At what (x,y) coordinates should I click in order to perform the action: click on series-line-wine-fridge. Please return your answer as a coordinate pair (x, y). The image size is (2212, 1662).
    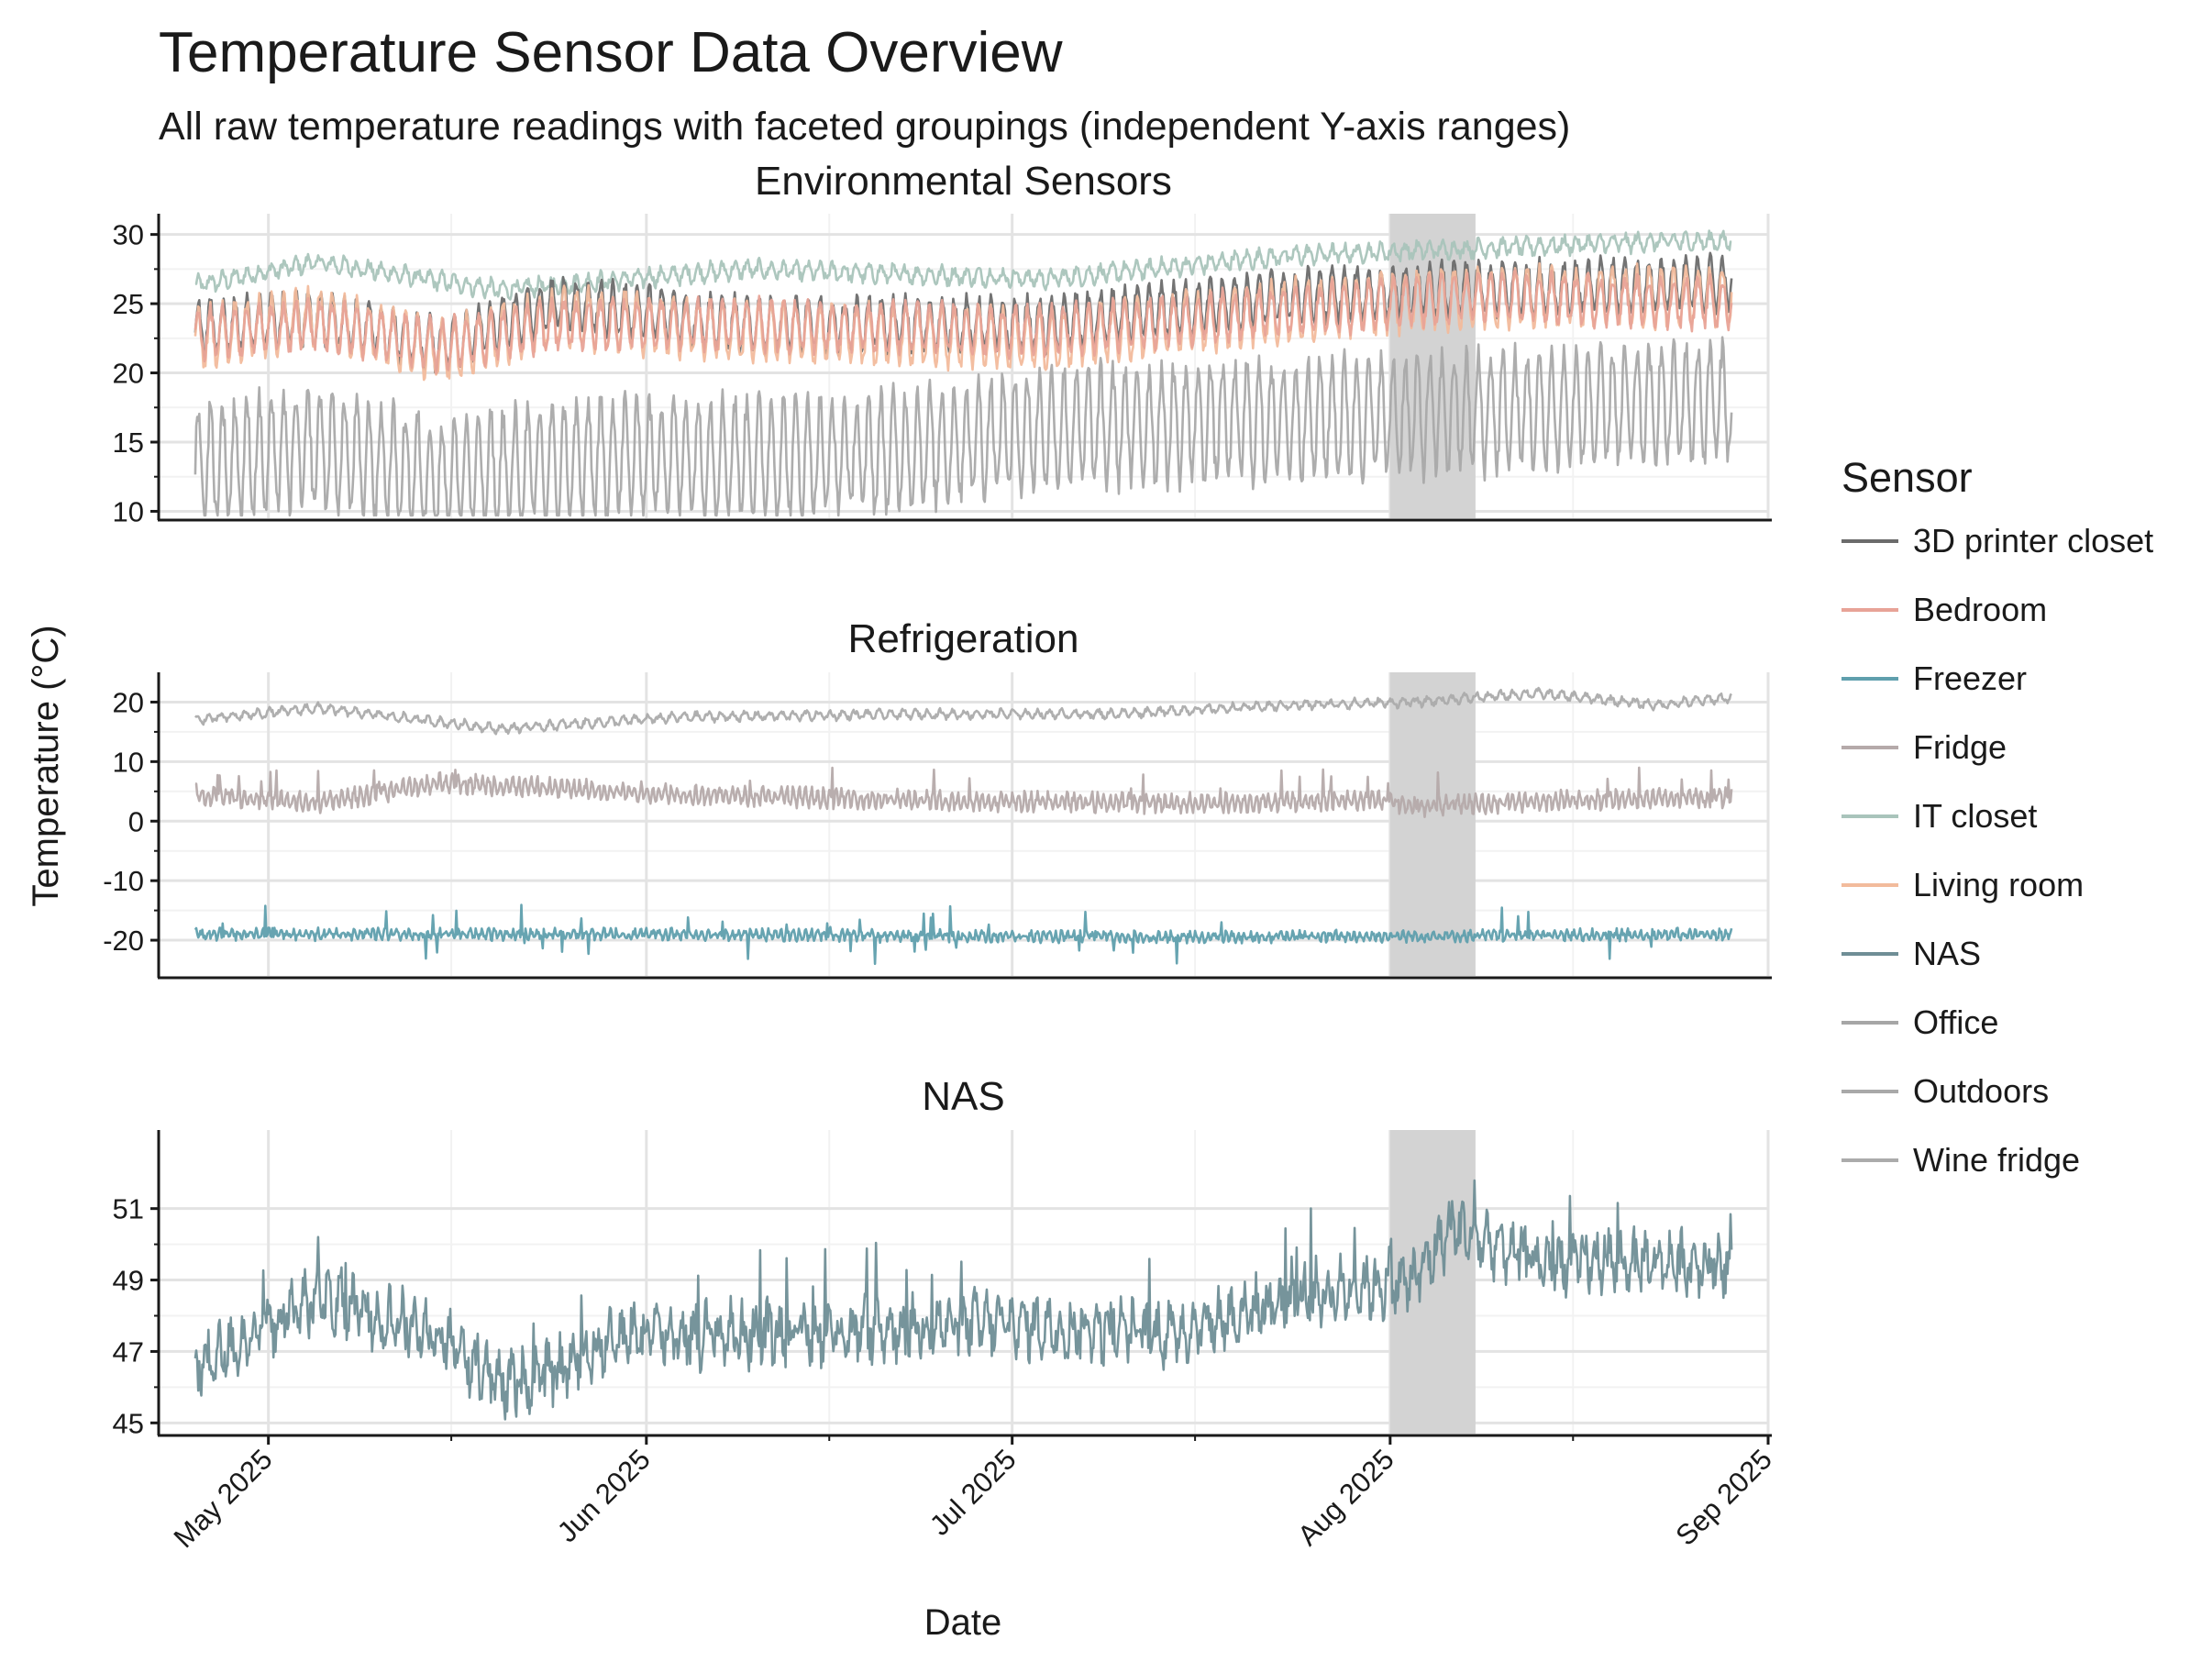
    Looking at the image, I should click on (963, 711).